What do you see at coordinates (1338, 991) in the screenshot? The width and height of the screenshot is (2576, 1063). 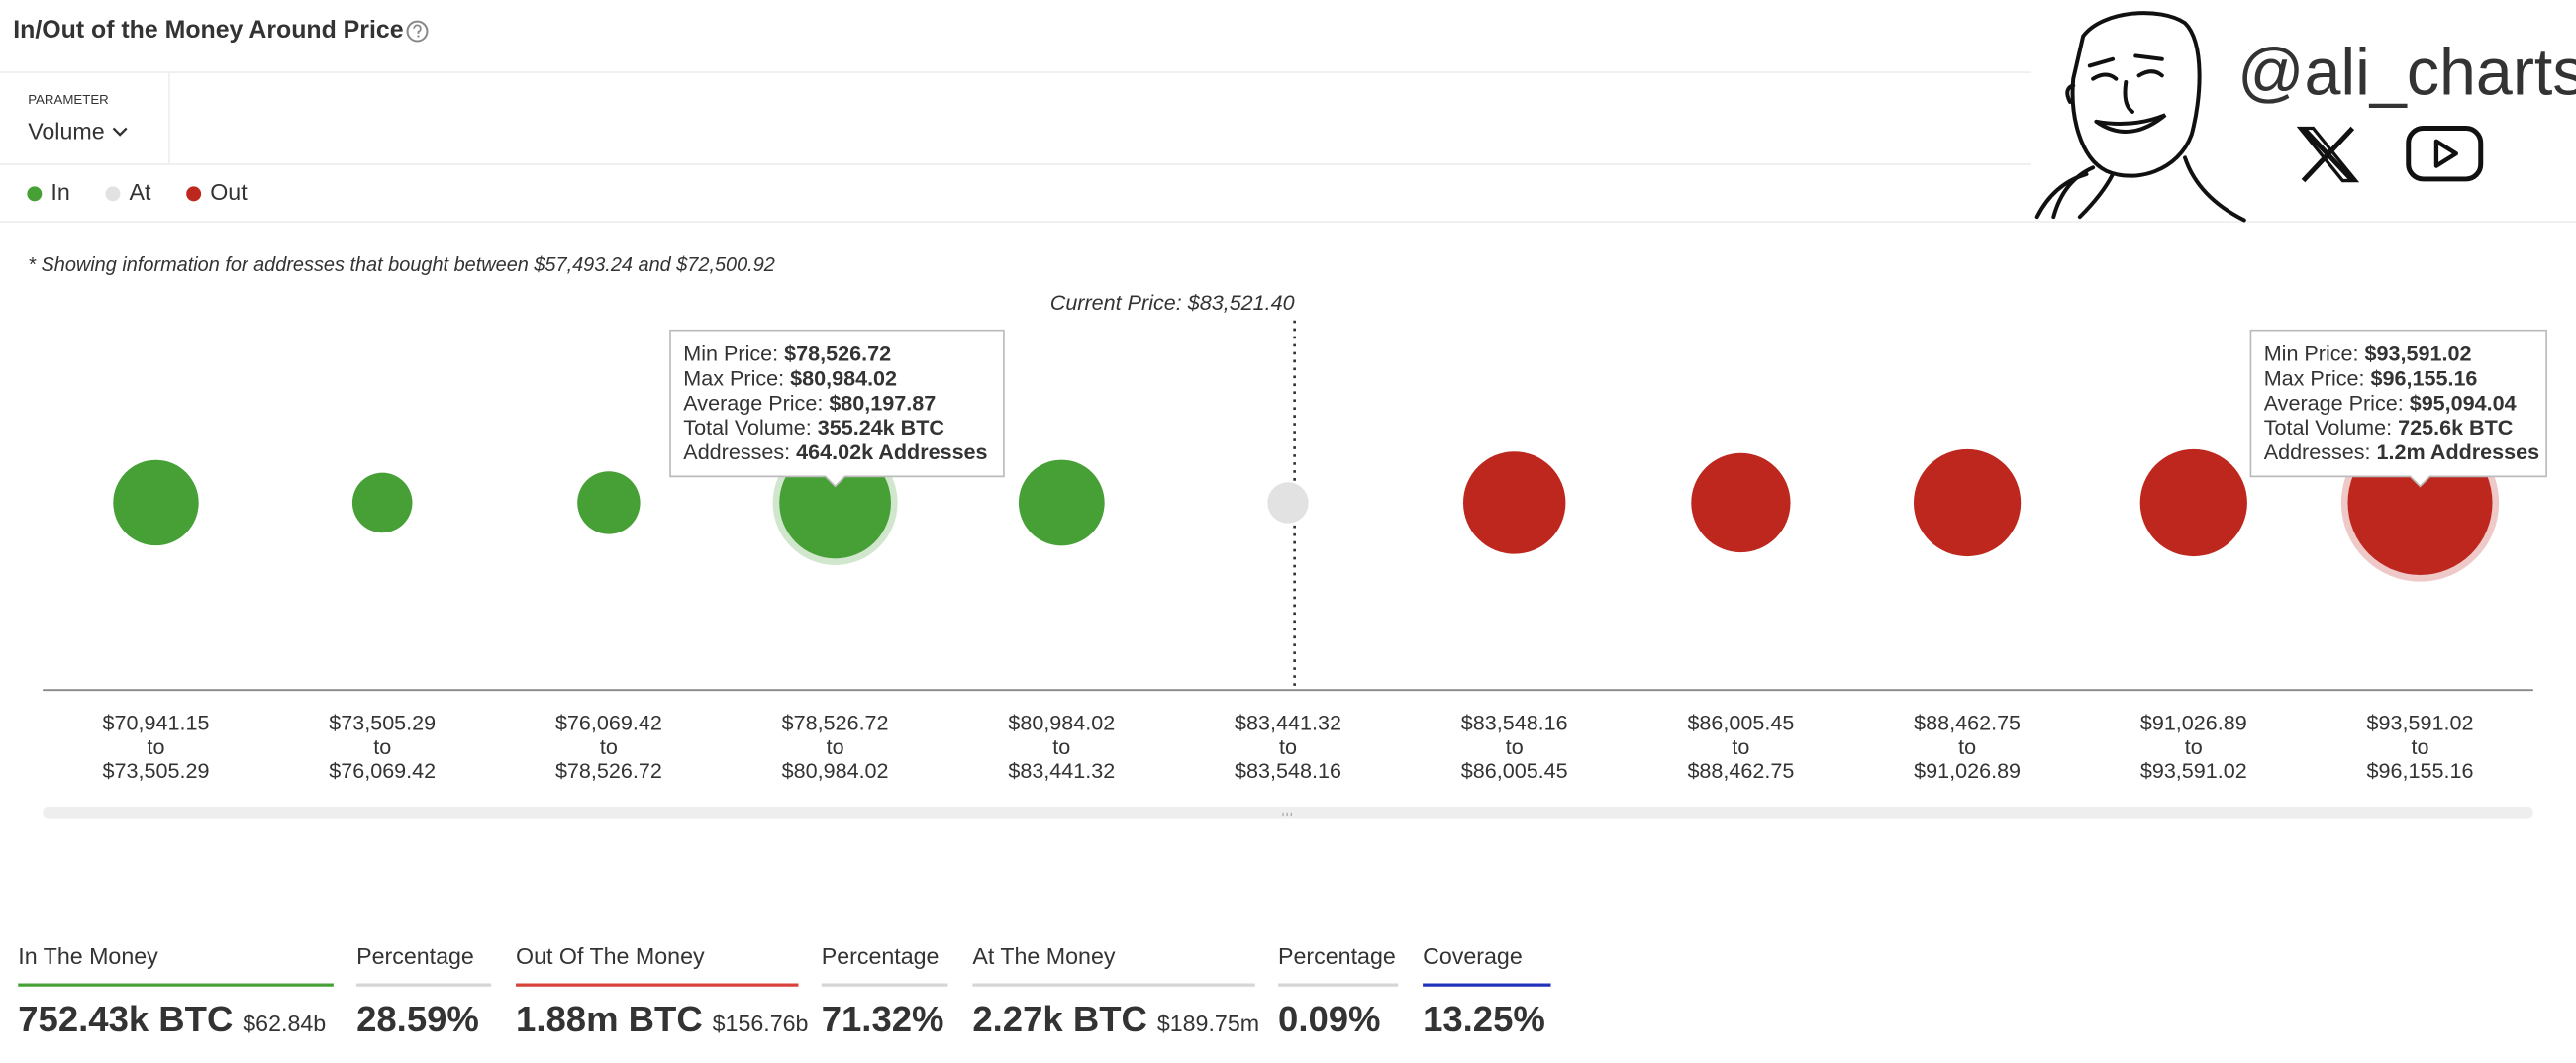 I see `stat: Percentage 0.09%` at bounding box center [1338, 991].